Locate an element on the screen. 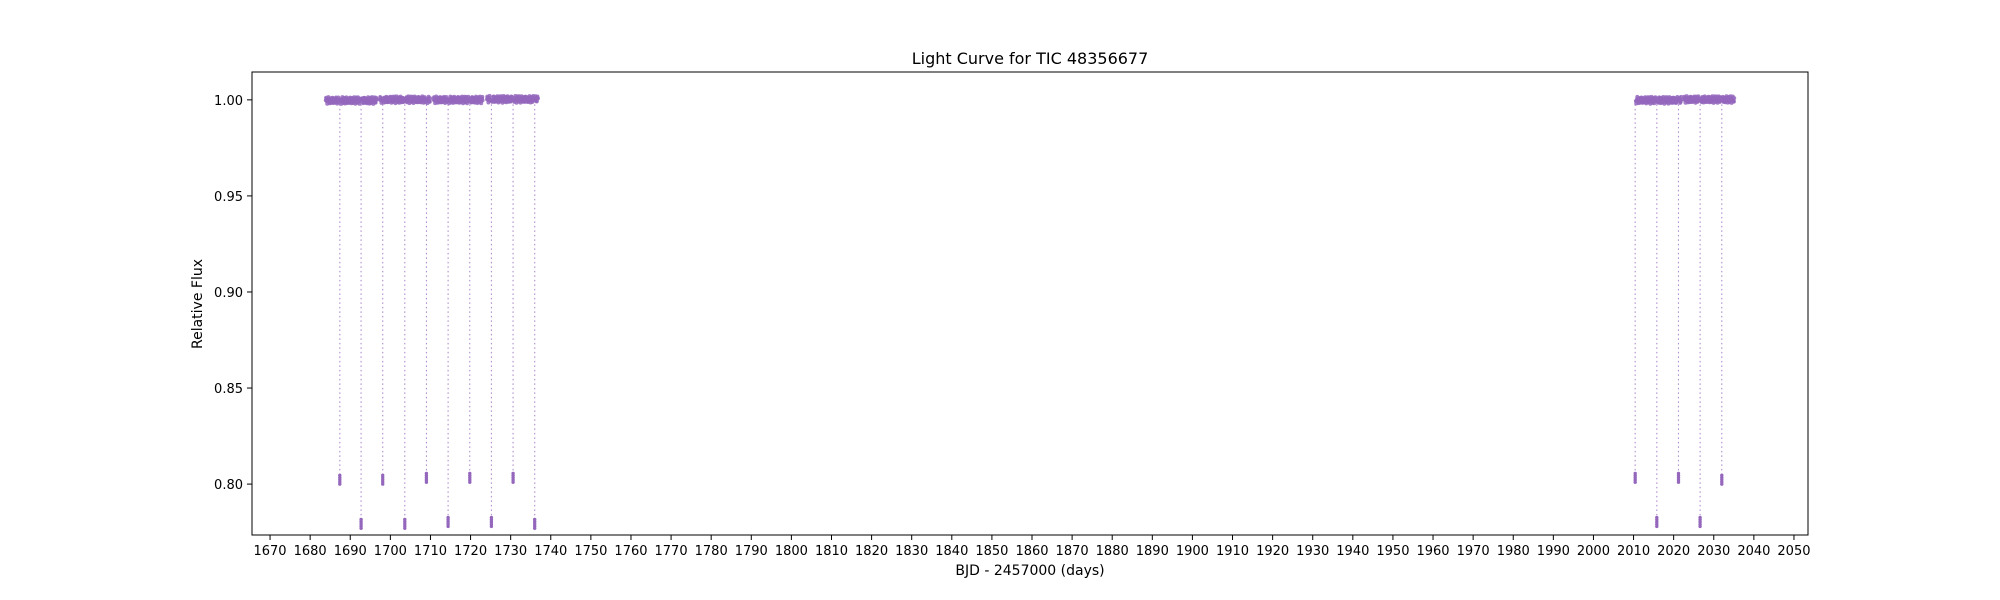 The height and width of the screenshot is (600, 2000). y-tick-label: 0.80 is located at coordinates (228, 485).